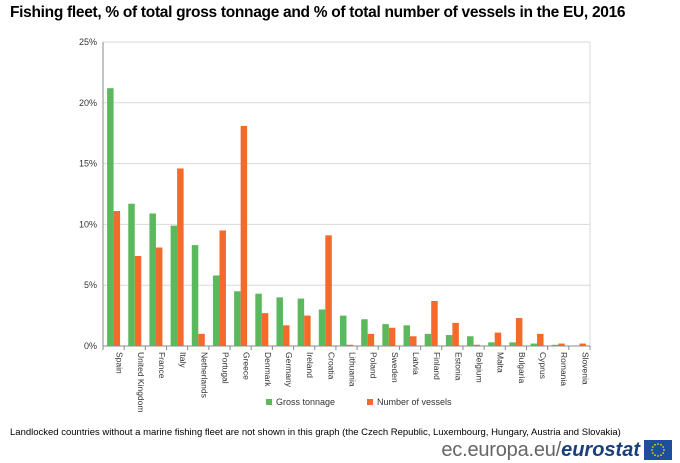 This screenshot has width=680, height=463. I want to click on x-category-label: Germany, so click(289, 370).